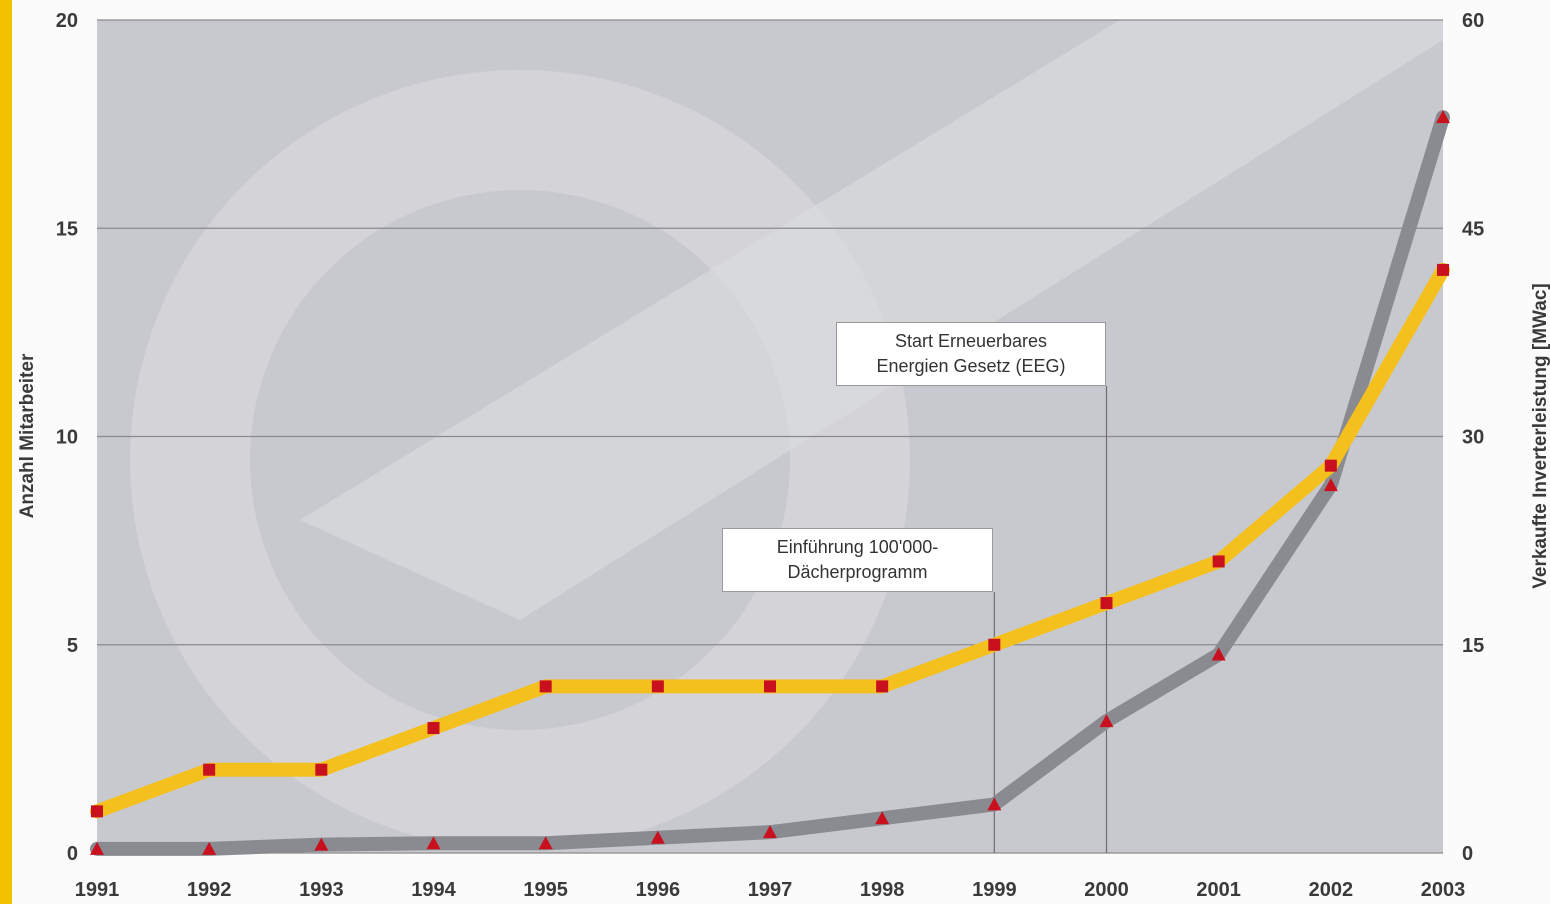 The height and width of the screenshot is (904, 1550). Describe the element at coordinates (994, 890) in the screenshot. I see `x-tick-label: 1999` at that location.